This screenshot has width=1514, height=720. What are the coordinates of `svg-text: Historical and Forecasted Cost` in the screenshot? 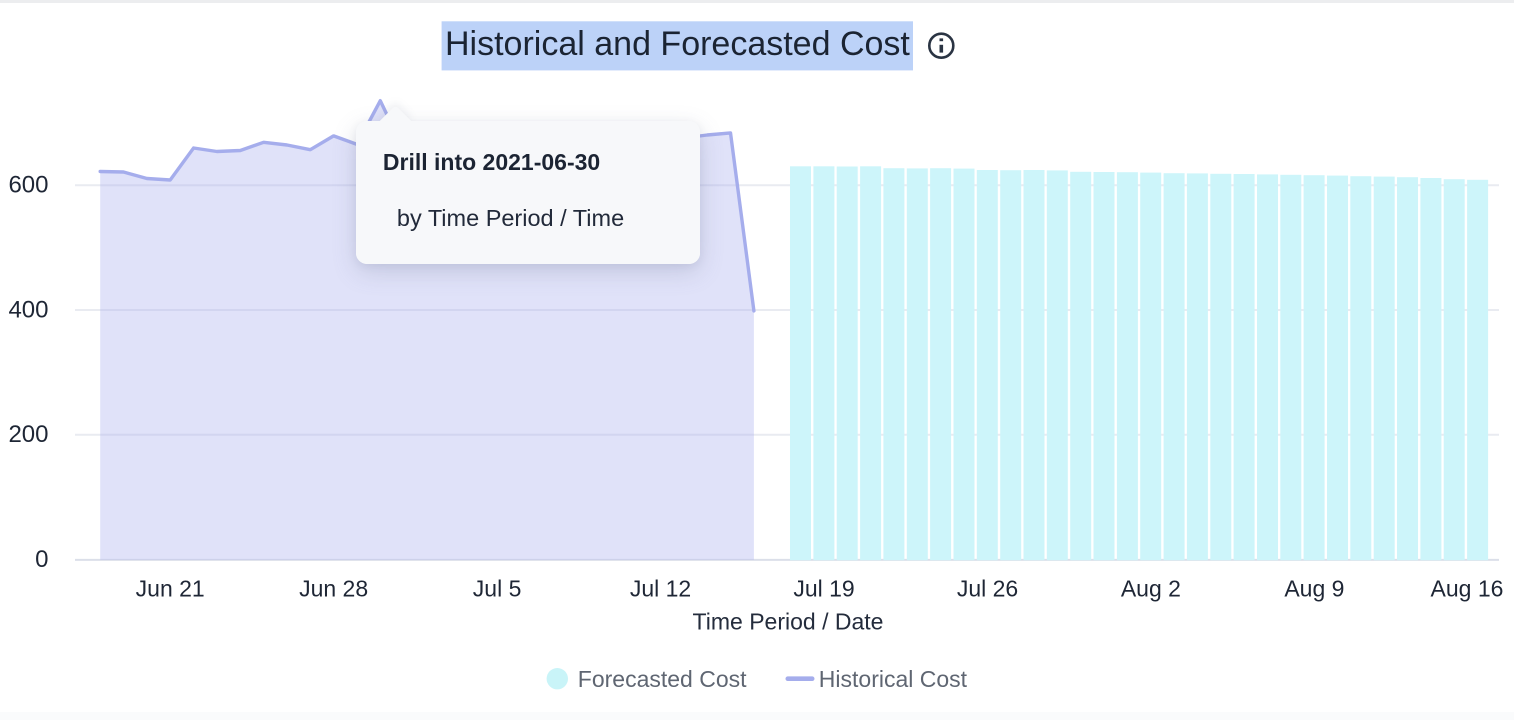 It's located at (677, 44).